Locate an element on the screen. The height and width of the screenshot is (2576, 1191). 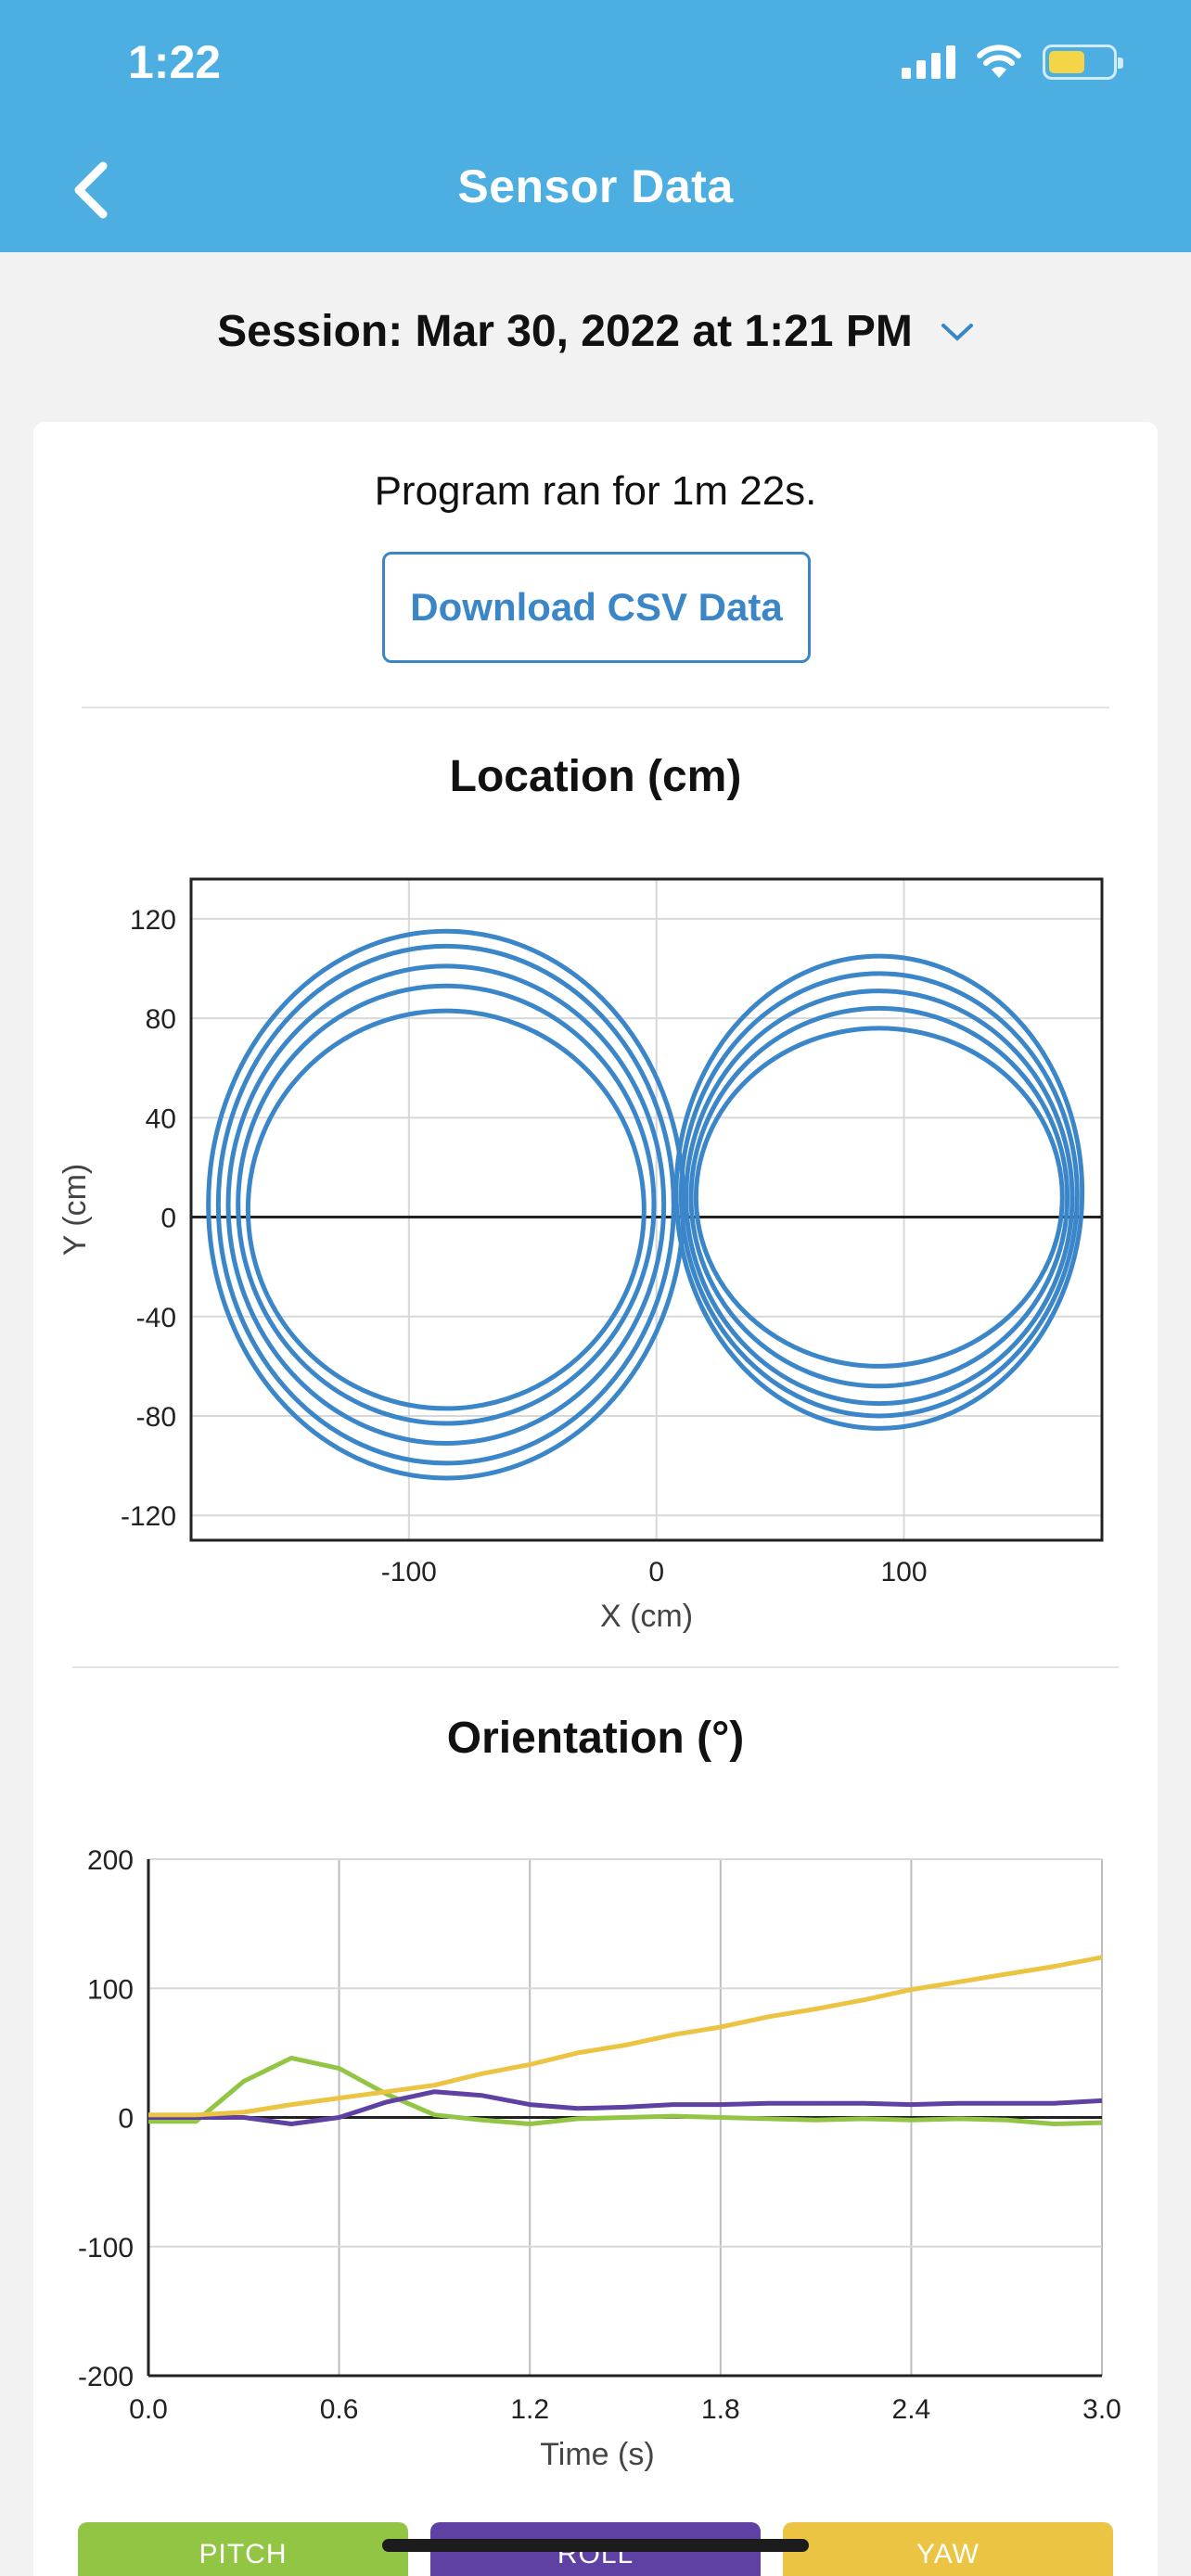
x-tick-label: 1.8 is located at coordinates (720, 2409).